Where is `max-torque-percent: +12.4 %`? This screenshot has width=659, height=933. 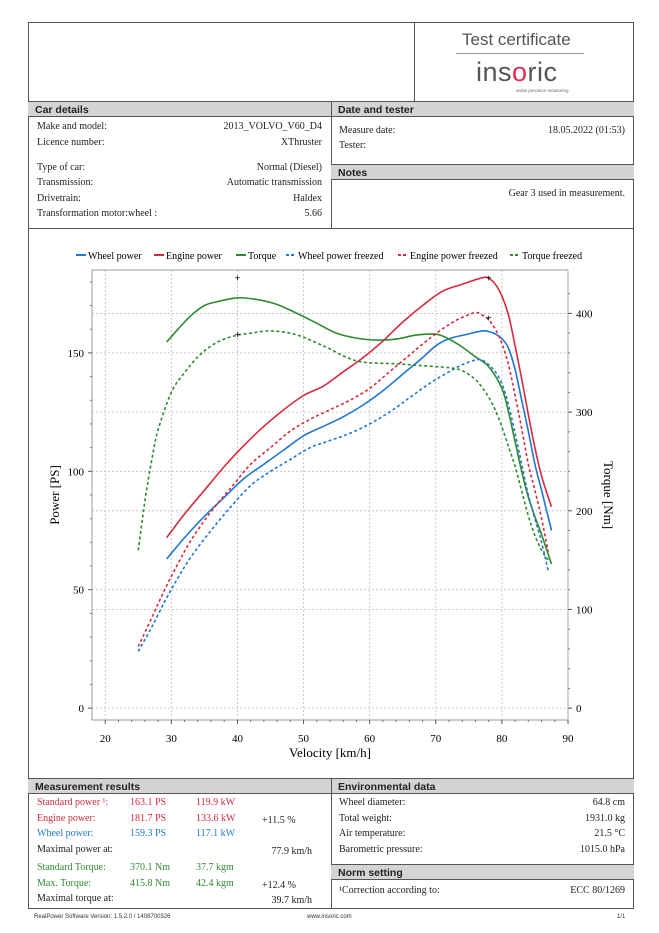
max-torque-percent: +12.4 % is located at coordinates (279, 885).